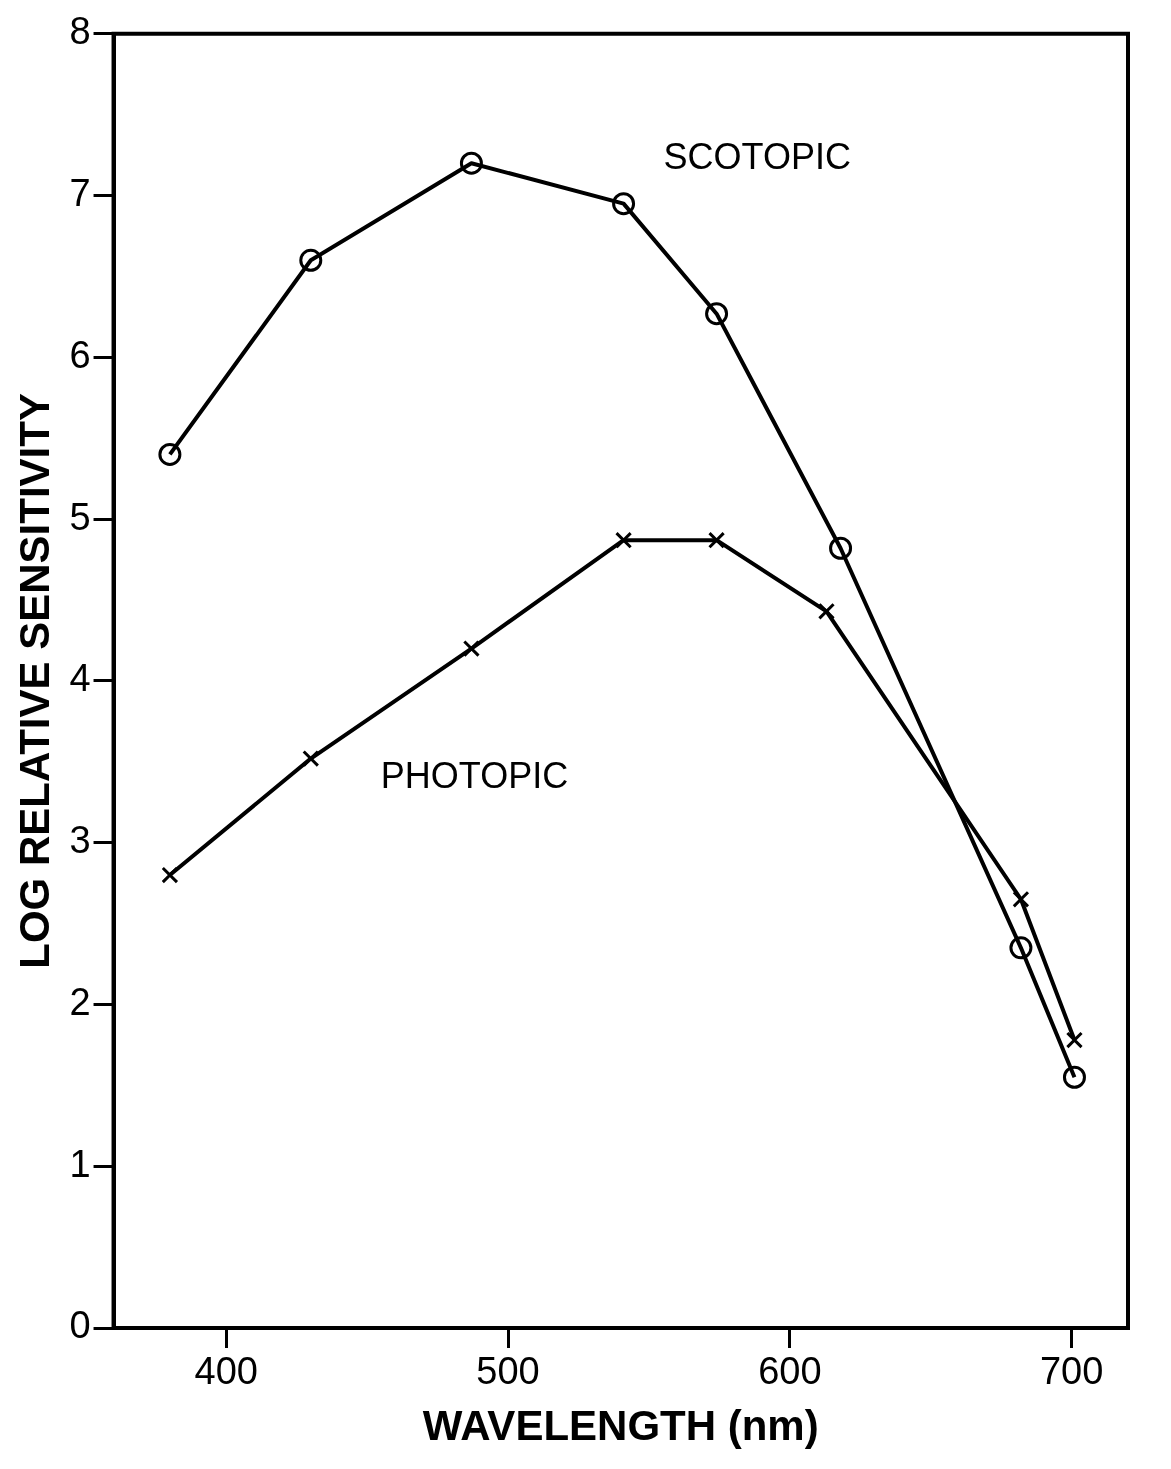  Describe the element at coordinates (620, 1426) in the screenshot. I see `x-axis-title: WAVELENGTH (nm)` at that location.